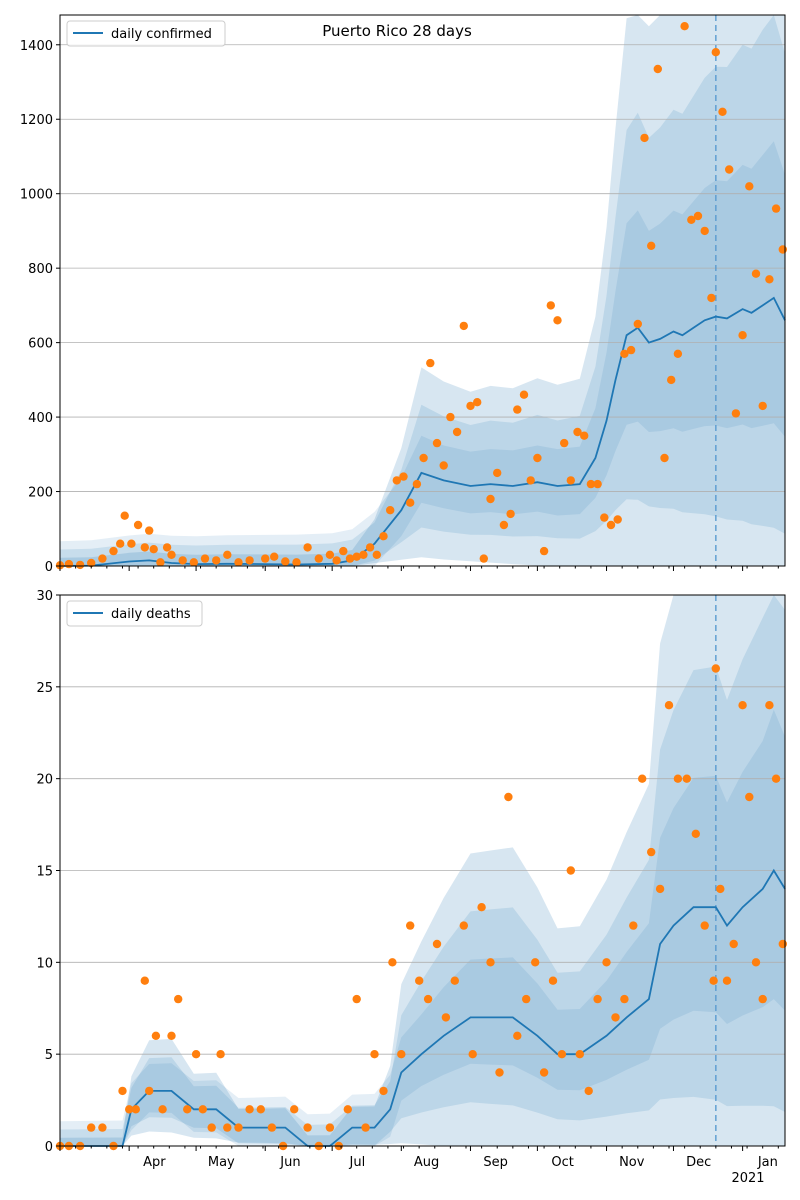  Describe the element at coordinates (40, 493) in the screenshot. I see `y-tick-label: 200` at that location.